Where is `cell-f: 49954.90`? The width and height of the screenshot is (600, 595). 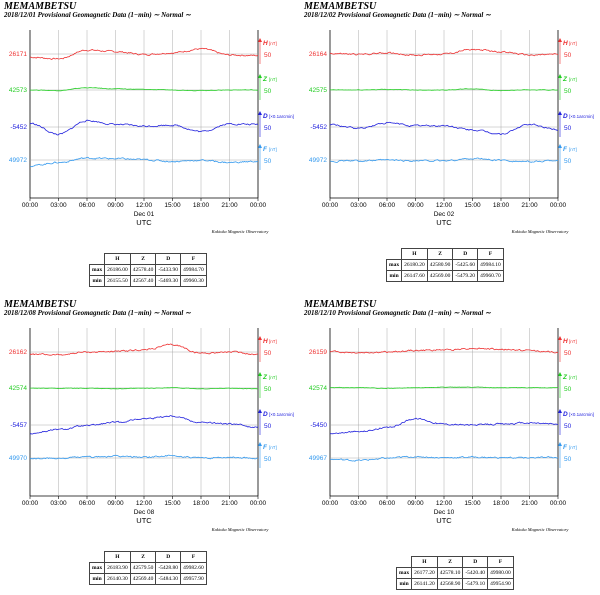
cell-f: 49954.90 is located at coordinates (500, 584).